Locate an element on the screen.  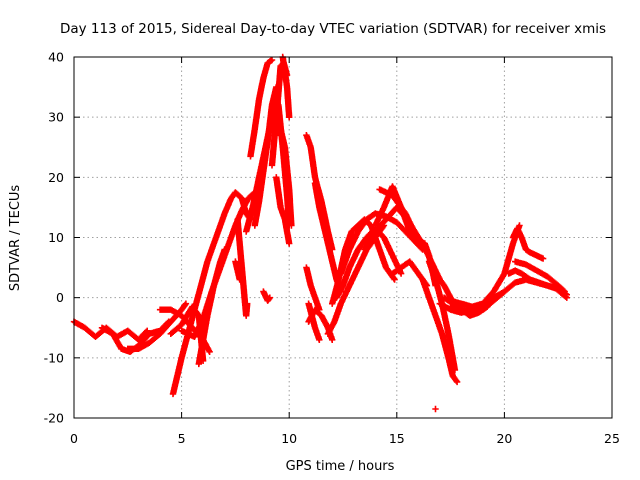
x-tick-label: 15 is located at coordinates (397, 438).